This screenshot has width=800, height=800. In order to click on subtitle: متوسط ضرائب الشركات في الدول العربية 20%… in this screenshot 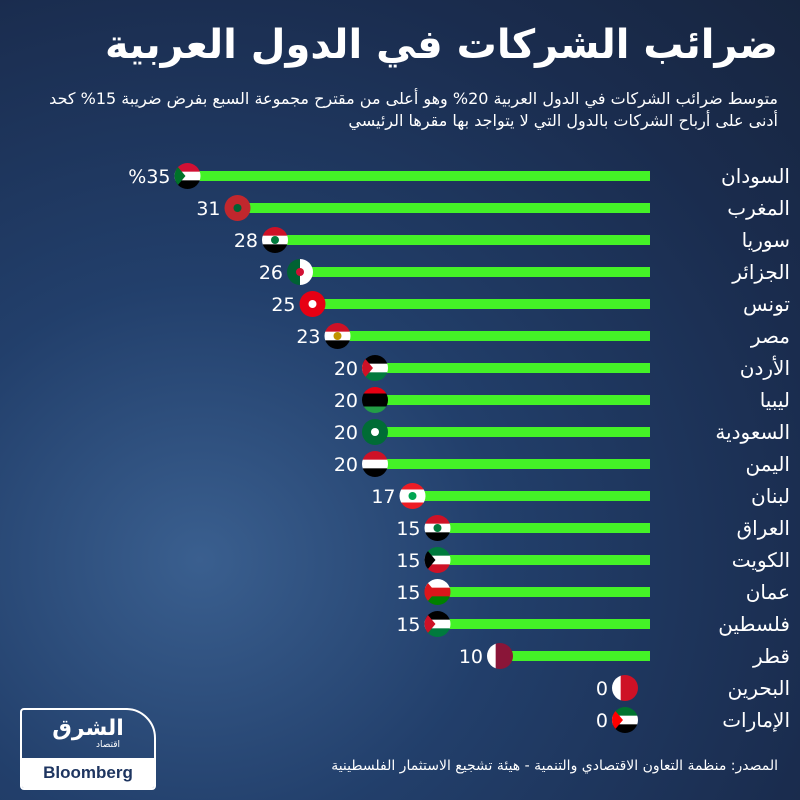, I will do `click(413, 109)`.